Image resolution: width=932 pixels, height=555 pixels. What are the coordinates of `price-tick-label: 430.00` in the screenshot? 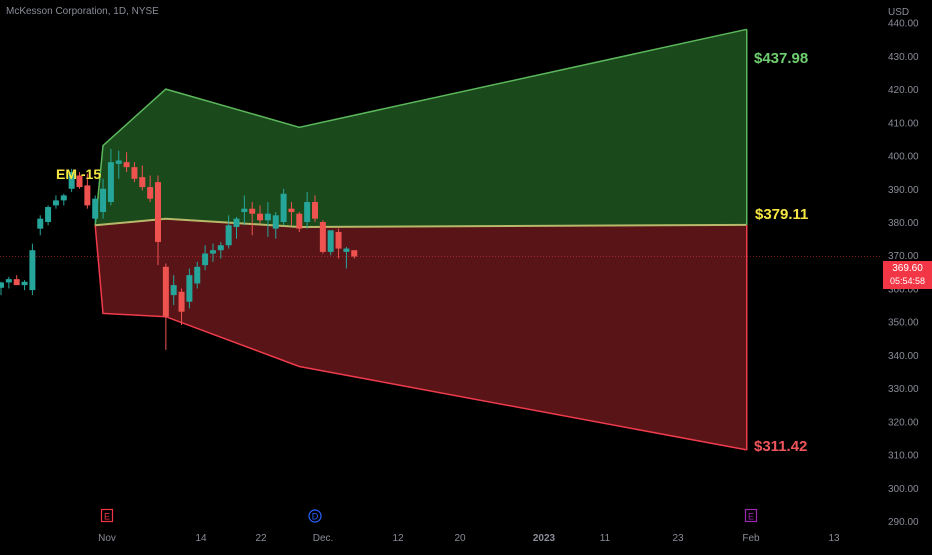 It's located at (903, 57).